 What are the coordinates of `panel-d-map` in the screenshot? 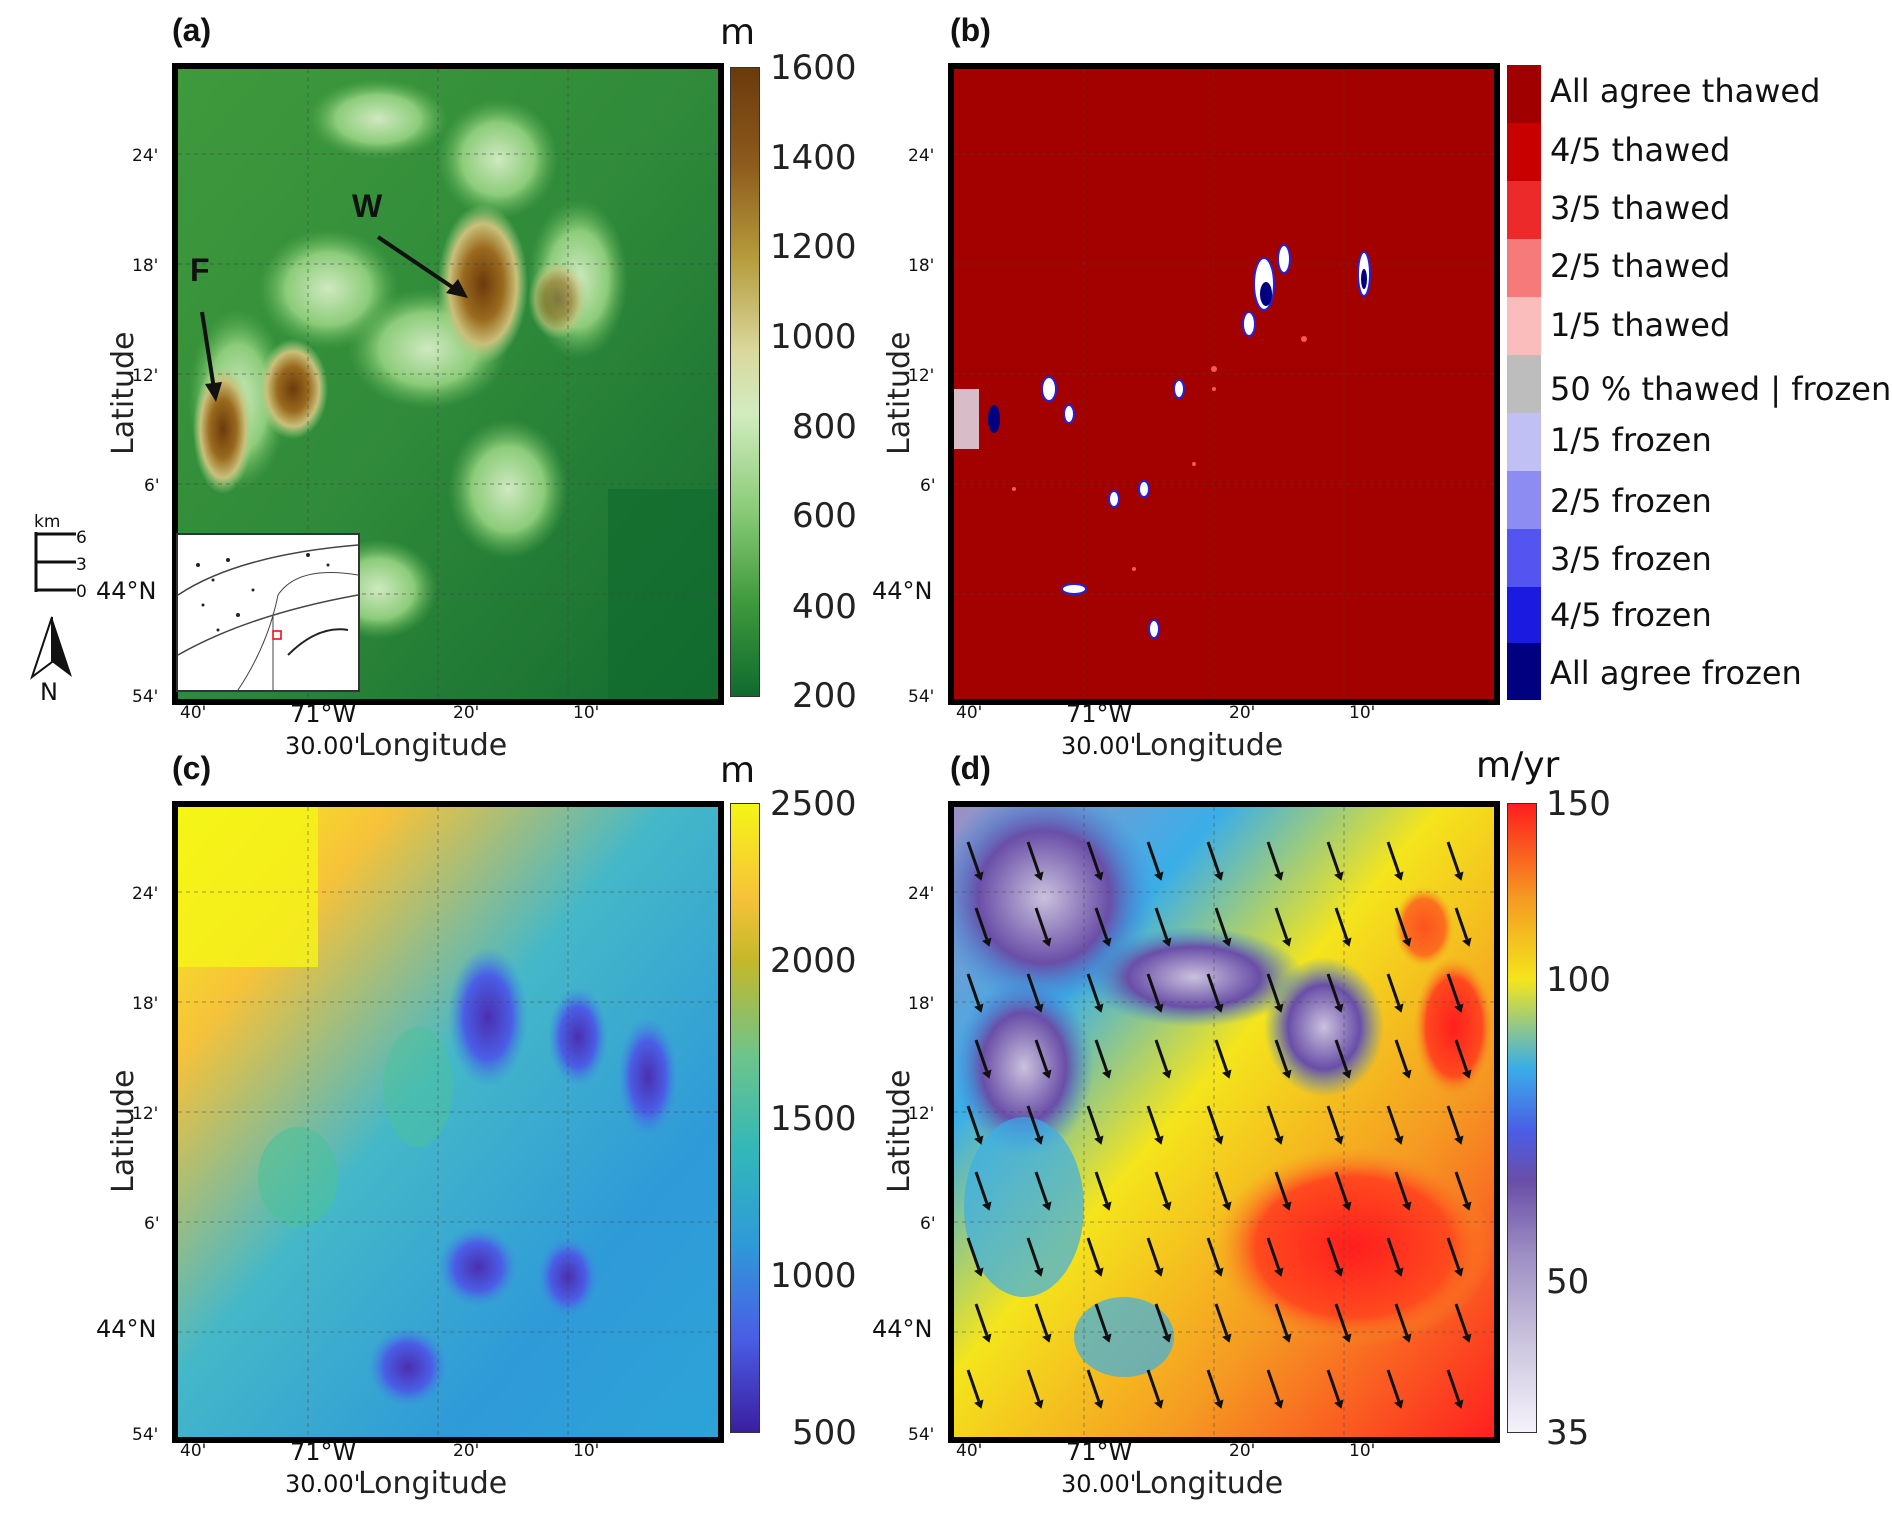 It's located at (1224, 1122).